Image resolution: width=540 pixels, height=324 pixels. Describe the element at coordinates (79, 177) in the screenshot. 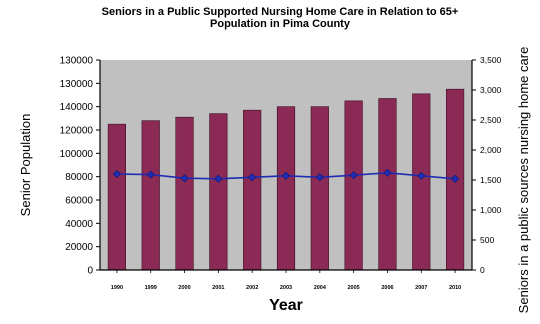

I see `y-tick-label: 80000` at that location.